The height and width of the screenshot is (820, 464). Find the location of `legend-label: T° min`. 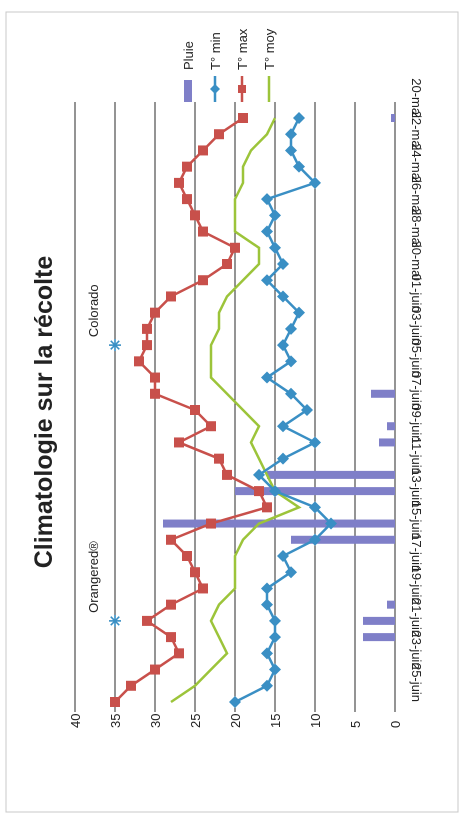

legend-label: T° min is located at coordinates (215, 51).